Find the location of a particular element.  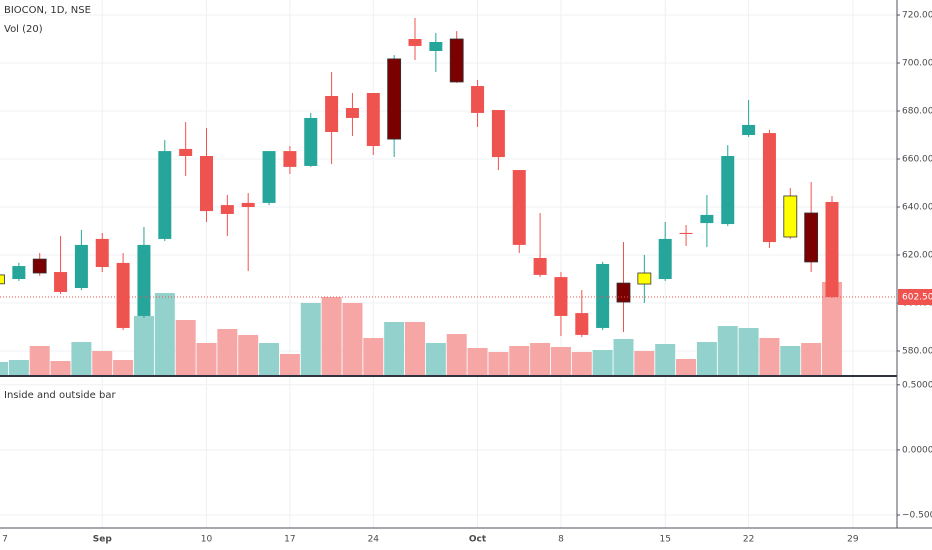

x-tick-label: 22 is located at coordinates (748, 540).